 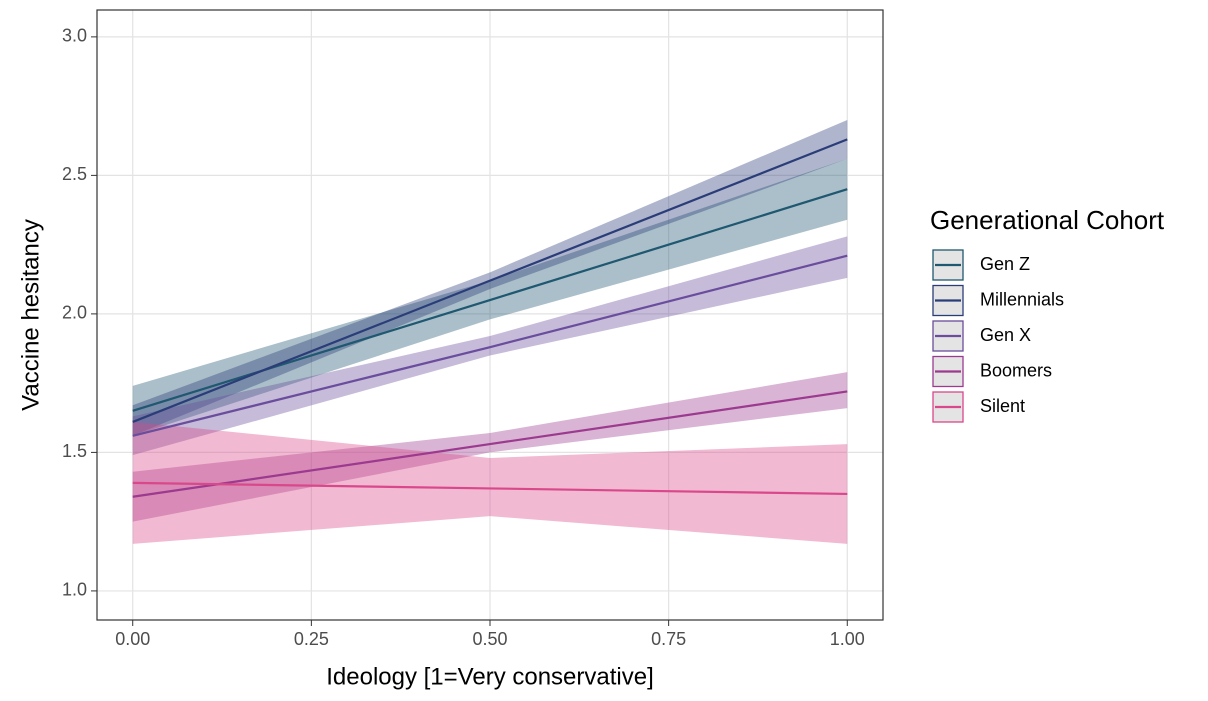 I want to click on x-tick-label: 0.50, so click(x=489, y=639).